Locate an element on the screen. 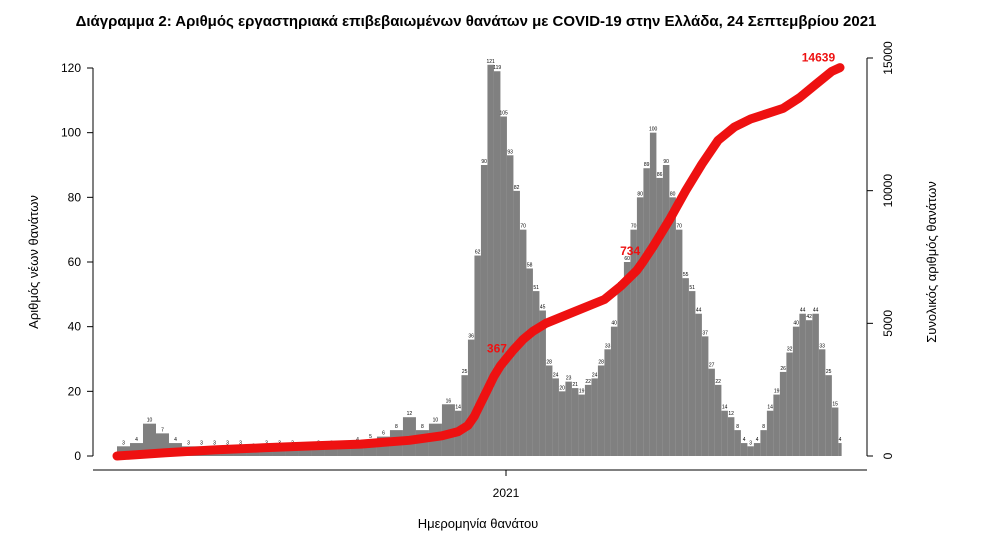 Image resolution: width=996 pixels, height=536 pixels. y-axis-title: Αριθμός νέων θανάτων is located at coordinates (33, 262).